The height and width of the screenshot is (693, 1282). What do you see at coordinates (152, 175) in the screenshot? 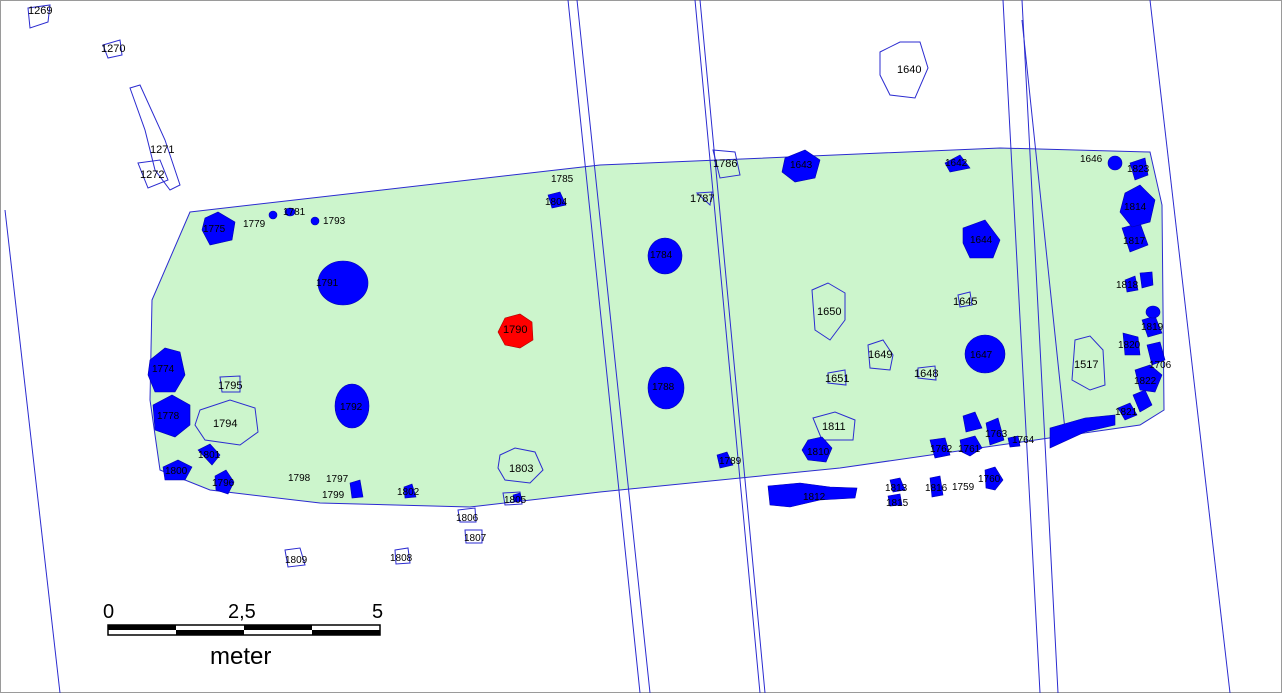
I see `label-1272: 1272` at bounding box center [152, 175].